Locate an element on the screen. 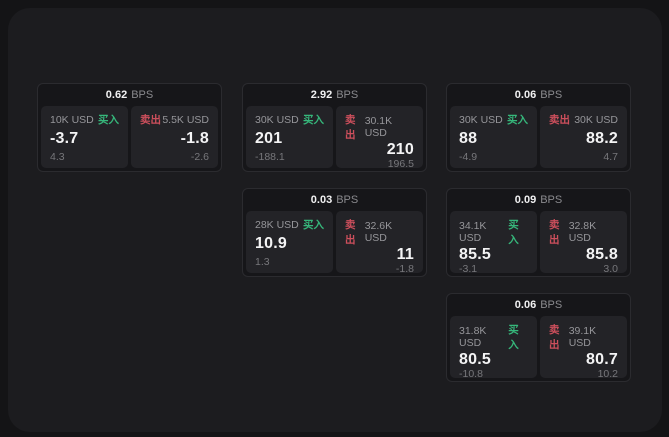 This screenshot has height=437, width=669. buy-amount: 34.1K USD is located at coordinates (473, 232).